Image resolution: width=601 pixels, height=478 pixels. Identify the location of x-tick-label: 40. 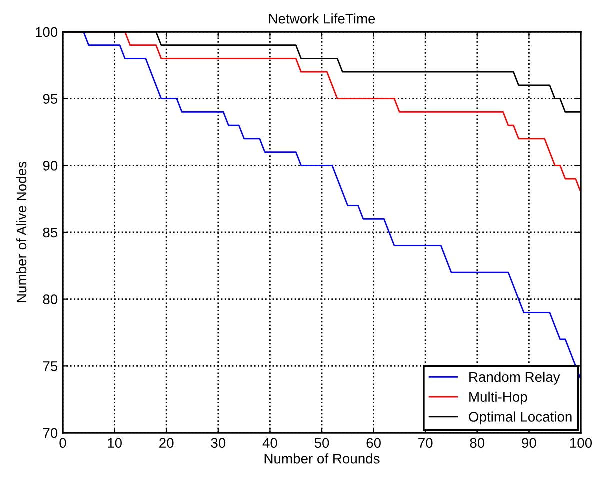
(270, 443).